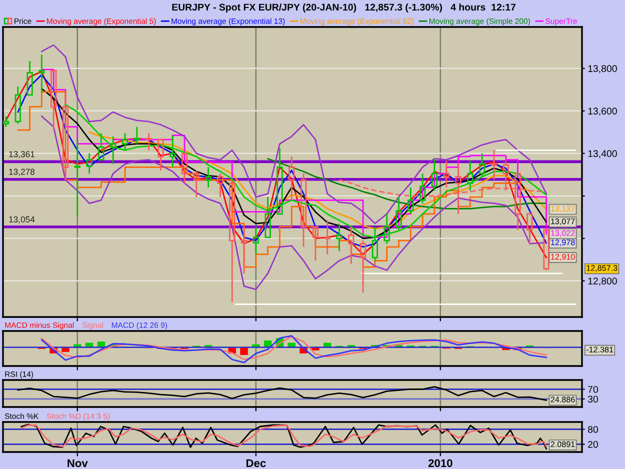 The image size is (625, 469). What do you see at coordinates (563, 209) in the screenshot?
I see `data-label: 13,137` at bounding box center [563, 209].